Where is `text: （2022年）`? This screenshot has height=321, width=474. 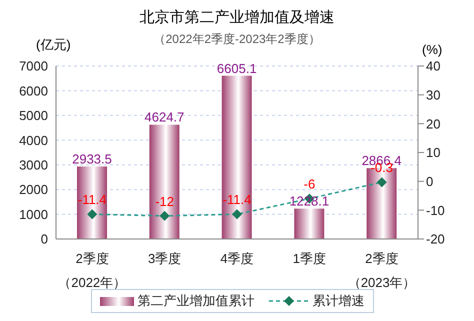 text: （2022年） is located at coordinates (92, 282).